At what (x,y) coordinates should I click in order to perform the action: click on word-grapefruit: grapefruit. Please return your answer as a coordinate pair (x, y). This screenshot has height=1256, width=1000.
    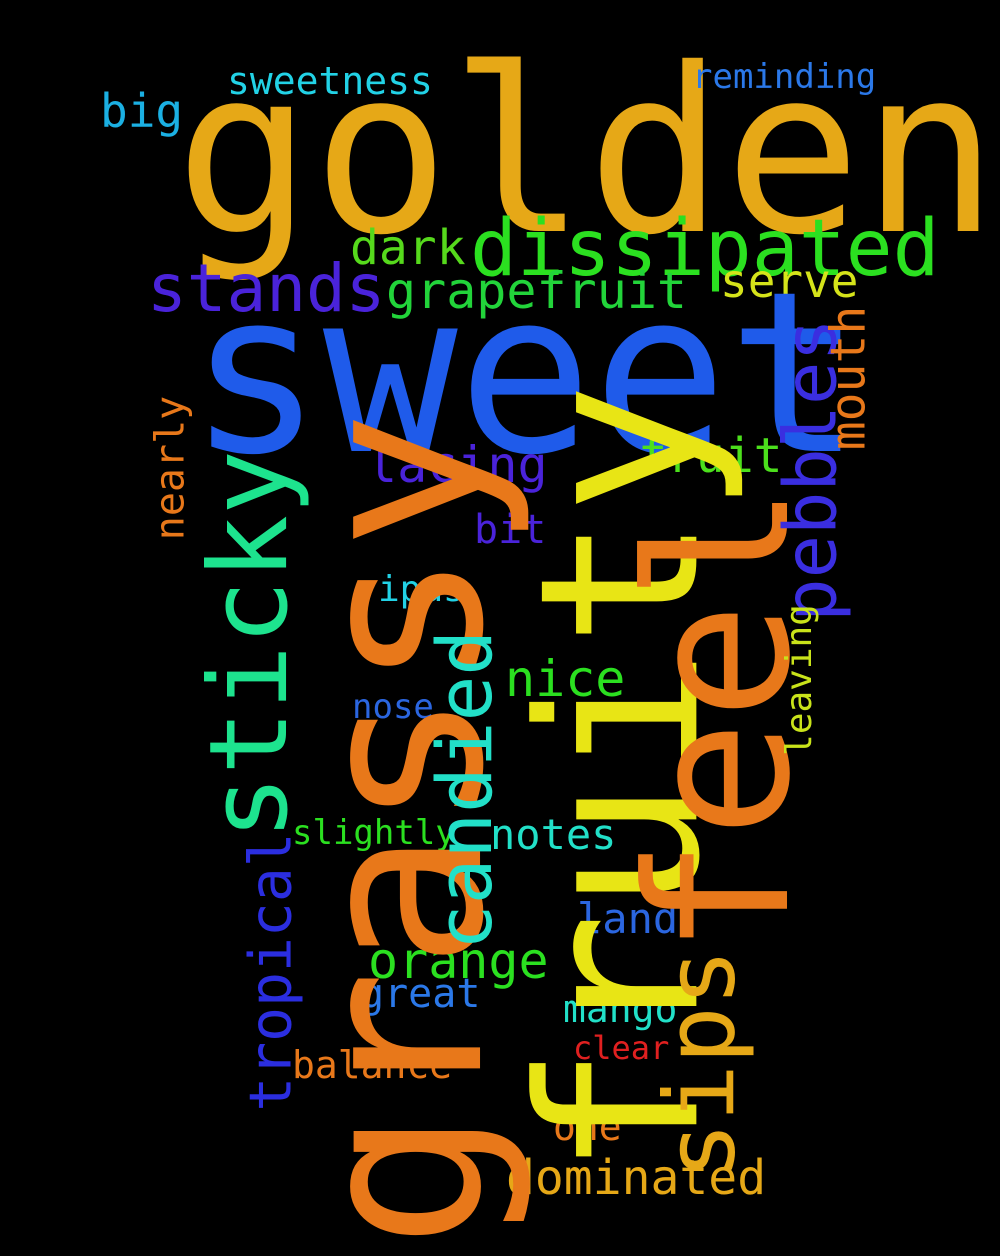
    Looking at the image, I should click on (537, 291).